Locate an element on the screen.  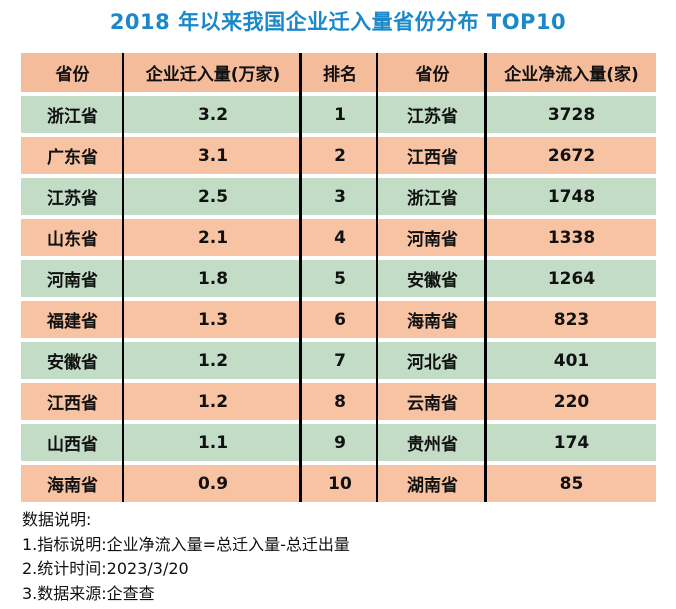
table-cell: 5 is located at coordinates (340, 278).